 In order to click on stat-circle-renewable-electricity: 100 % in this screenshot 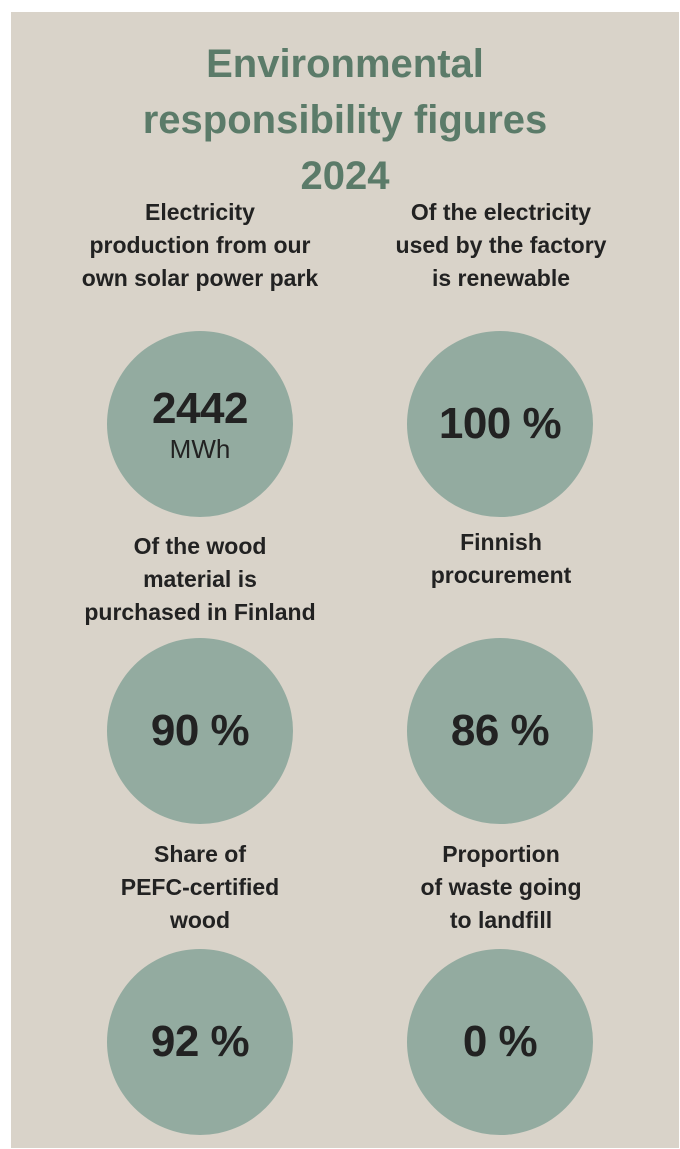, I will do `click(500, 424)`.